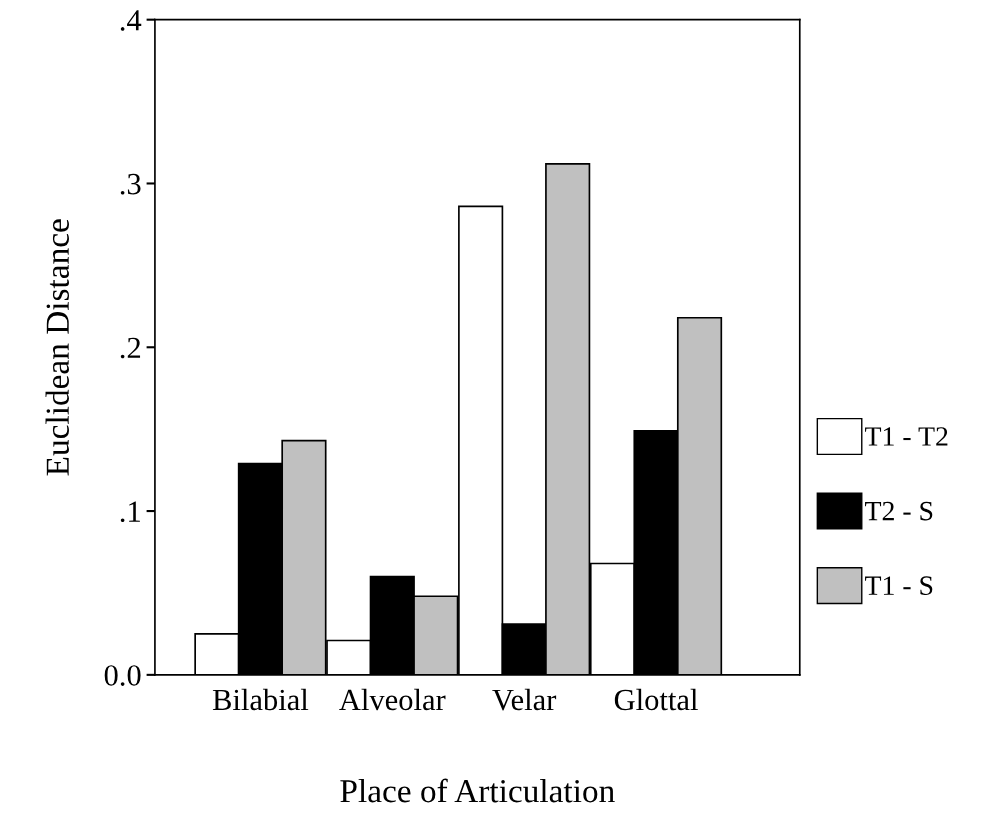 This screenshot has width=1006, height=820. Describe the element at coordinates (130, 512) in the screenshot. I see `y-tick-label: .1` at that location.